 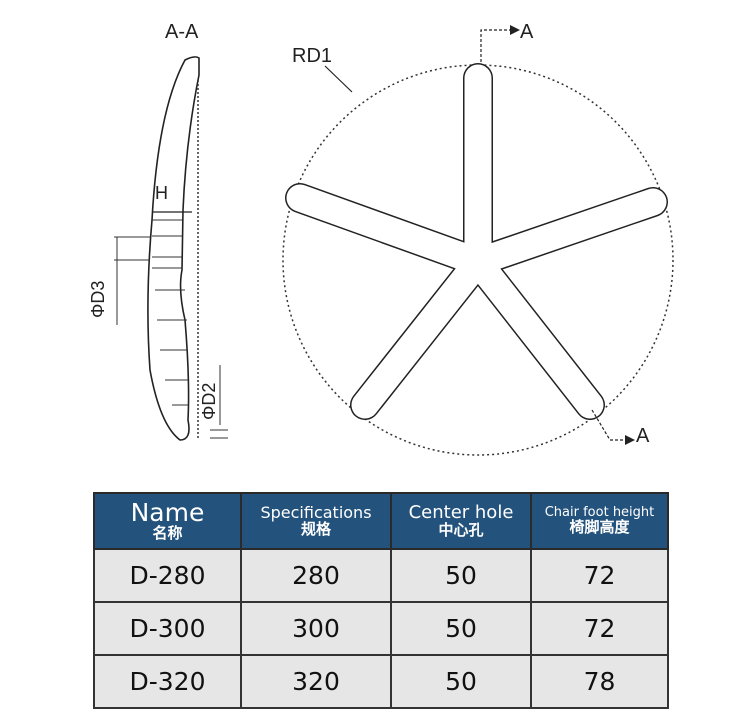 I want to click on table-row: D-280 280 50 72, so click(x=381, y=575).